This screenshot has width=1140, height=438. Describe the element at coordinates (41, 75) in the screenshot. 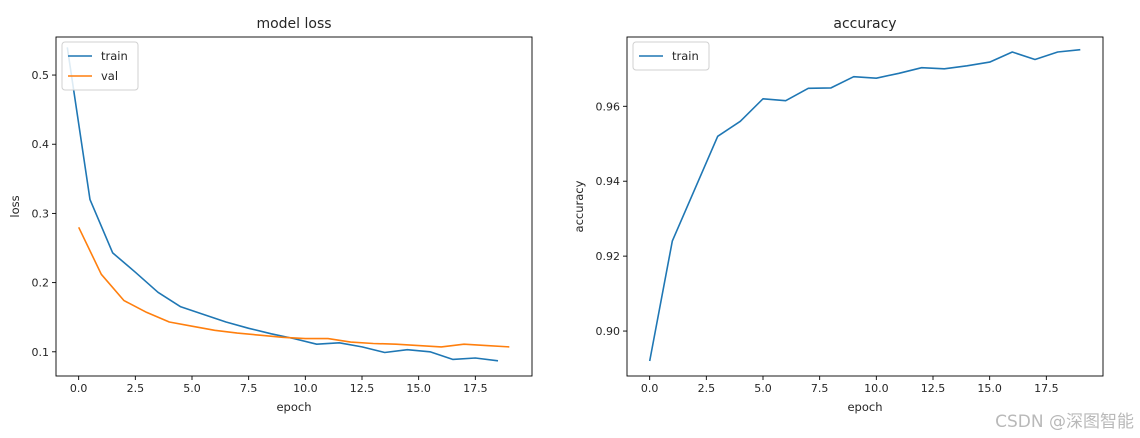

I see `y-tick-label: 0.5` at that location.